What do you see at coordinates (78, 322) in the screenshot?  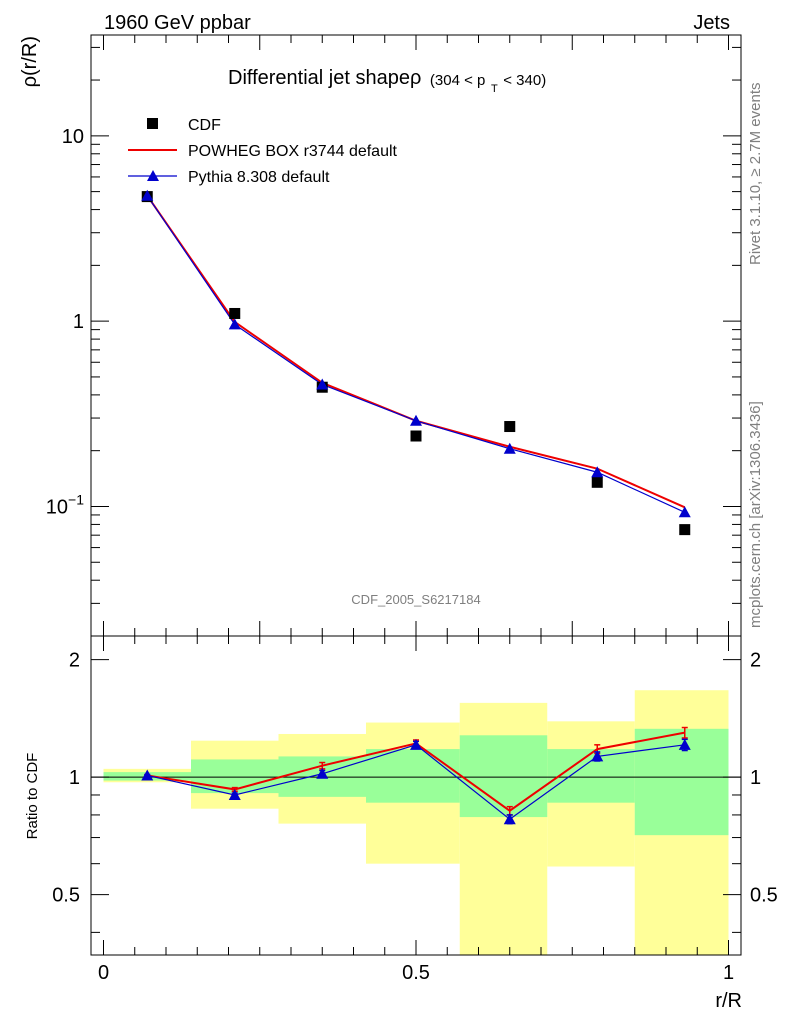 I see `main-y-tick-label: 1` at bounding box center [78, 322].